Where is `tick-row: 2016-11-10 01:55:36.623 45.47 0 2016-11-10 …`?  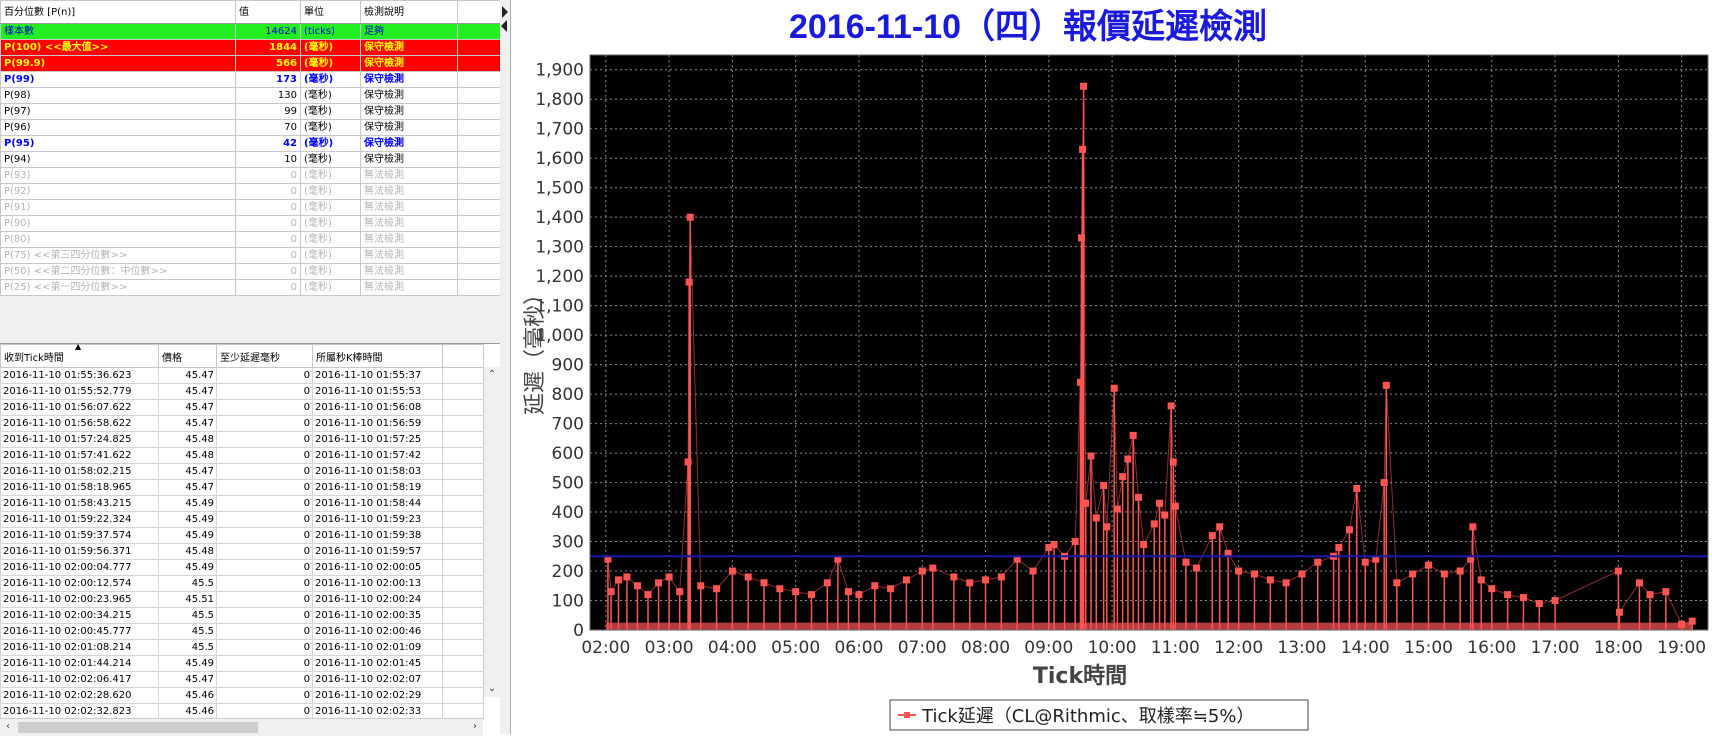
tick-row: 2016-11-10 01:55:36.623 45.47 0 2016-11-10 … is located at coordinates (242, 375).